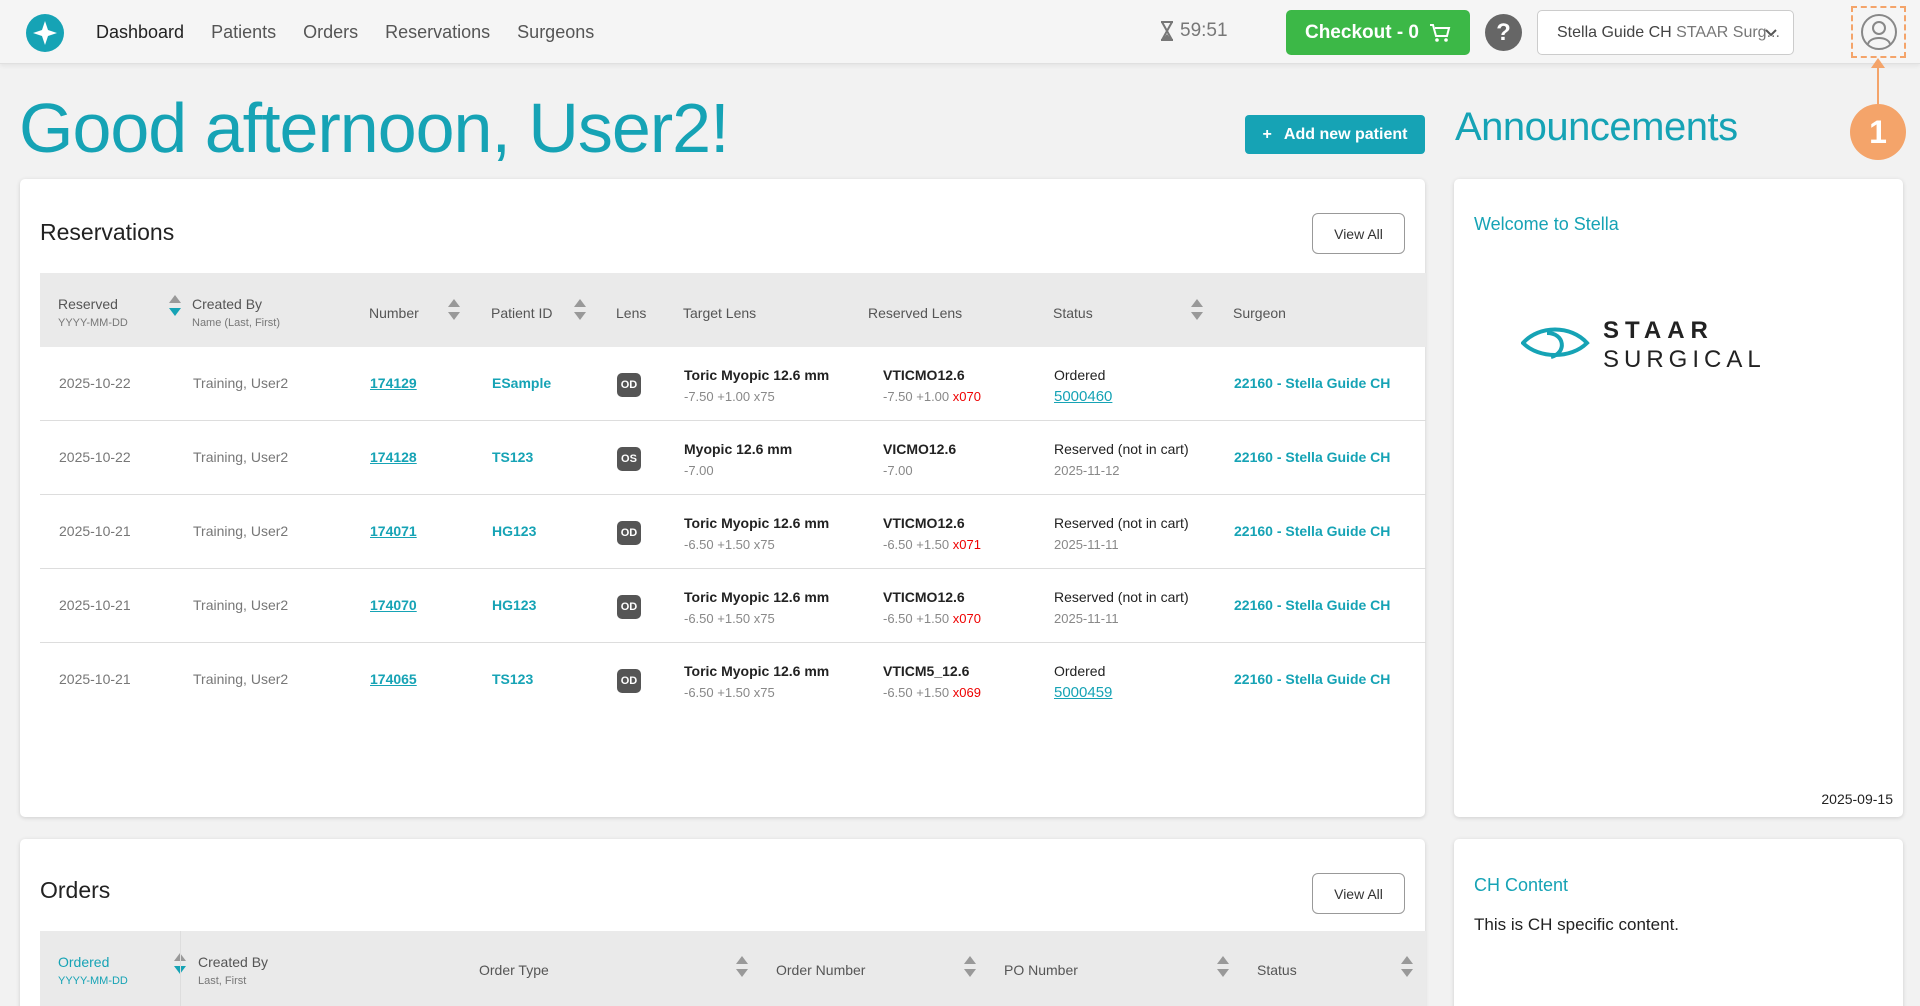 This screenshot has width=1920, height=1006. Describe the element at coordinates (699, 470) in the screenshot. I see `target-lens-power: -7.00` at that location.